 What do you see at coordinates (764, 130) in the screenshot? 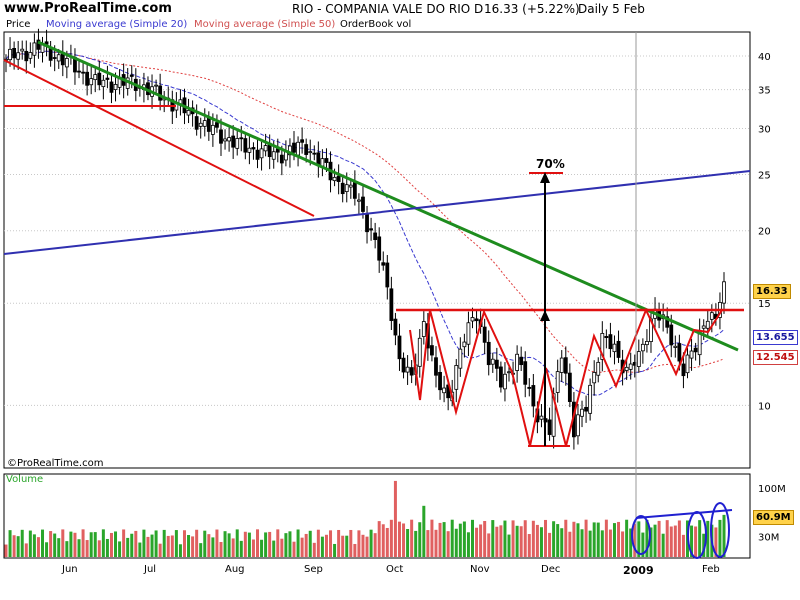
I see `y-tick-label: 30` at bounding box center [764, 130].